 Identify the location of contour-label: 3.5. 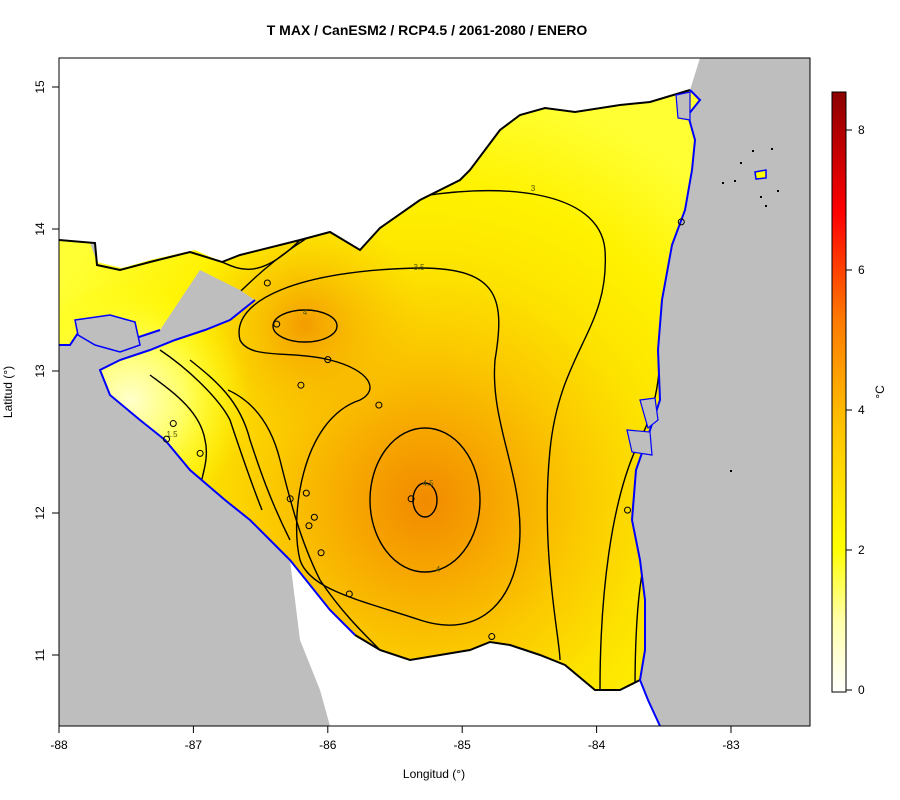
(419, 267).